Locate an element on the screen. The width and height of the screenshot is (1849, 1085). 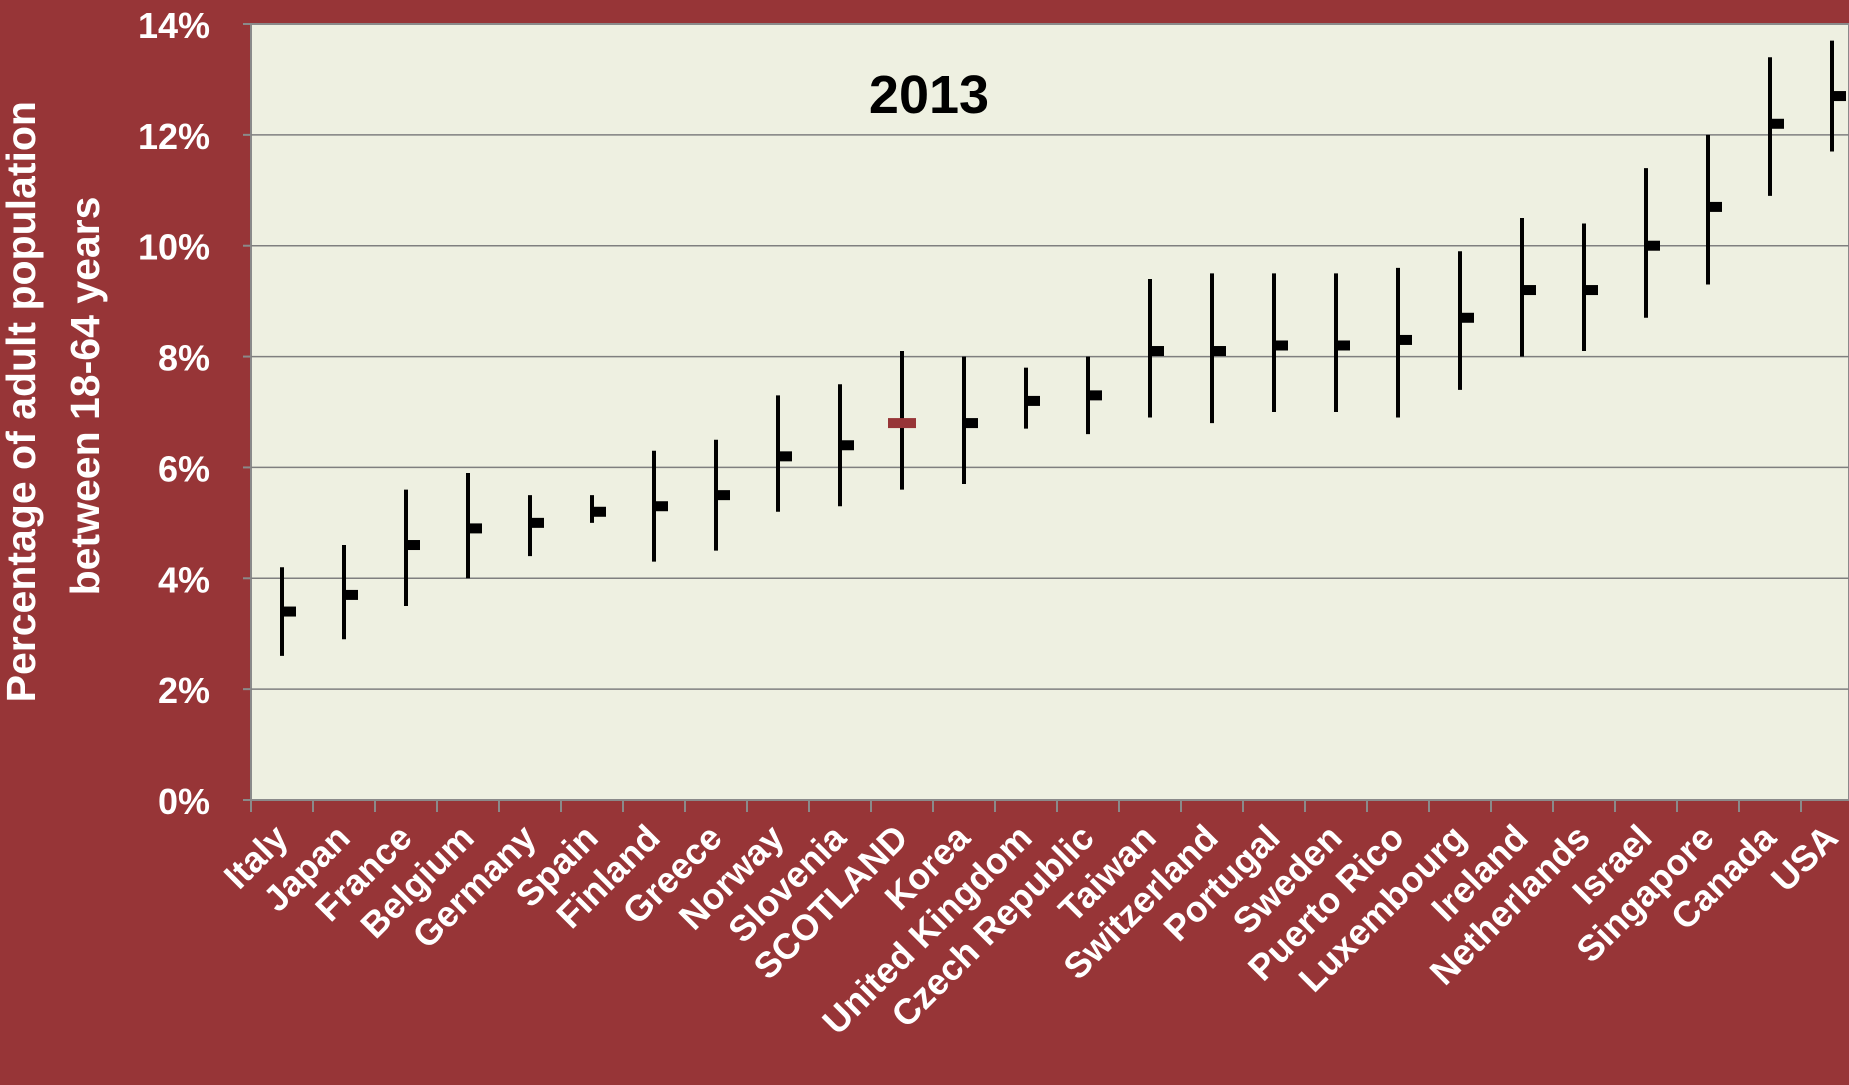
y-tick-label: 0% is located at coordinates (184, 801).